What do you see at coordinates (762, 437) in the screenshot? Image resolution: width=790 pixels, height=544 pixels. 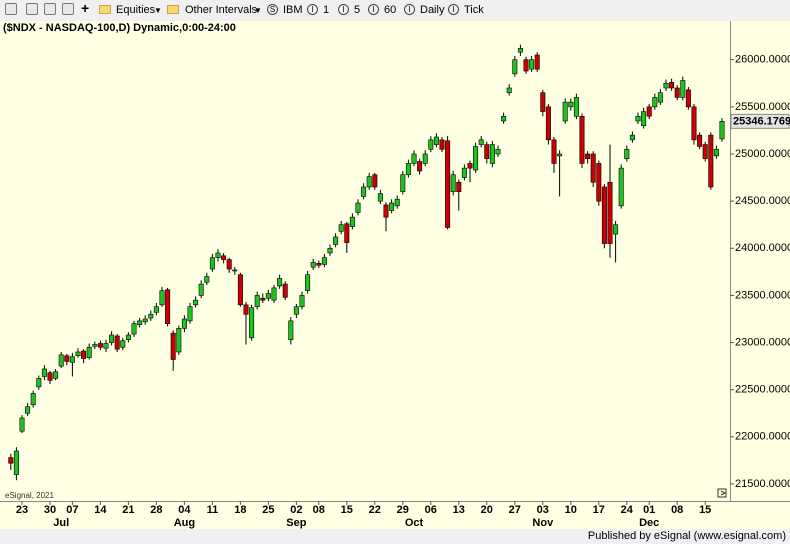 I see `y-tick-label: 22000.0000` at bounding box center [762, 437].